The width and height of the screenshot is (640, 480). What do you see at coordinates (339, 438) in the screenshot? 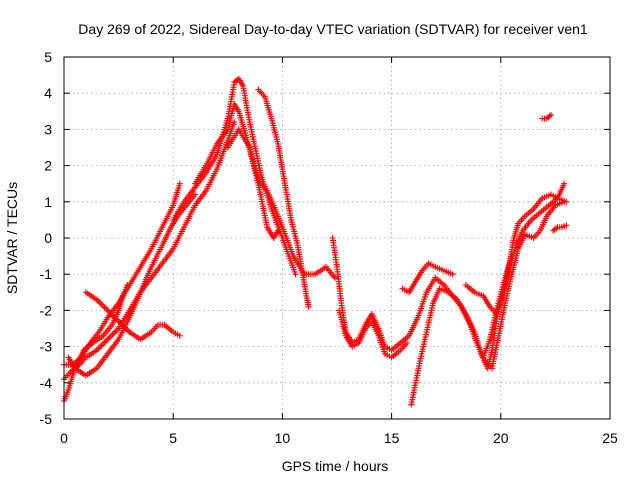
I see `x-tick-labels: 0 5 10 15 20 25` at bounding box center [339, 438].